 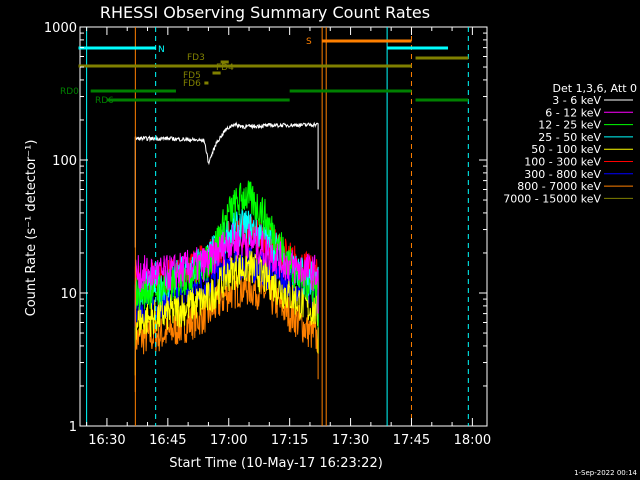 What do you see at coordinates (569, 137) in the screenshot?
I see `legend-label-25-50-kev: 25 - 50 keV` at bounding box center [569, 137].